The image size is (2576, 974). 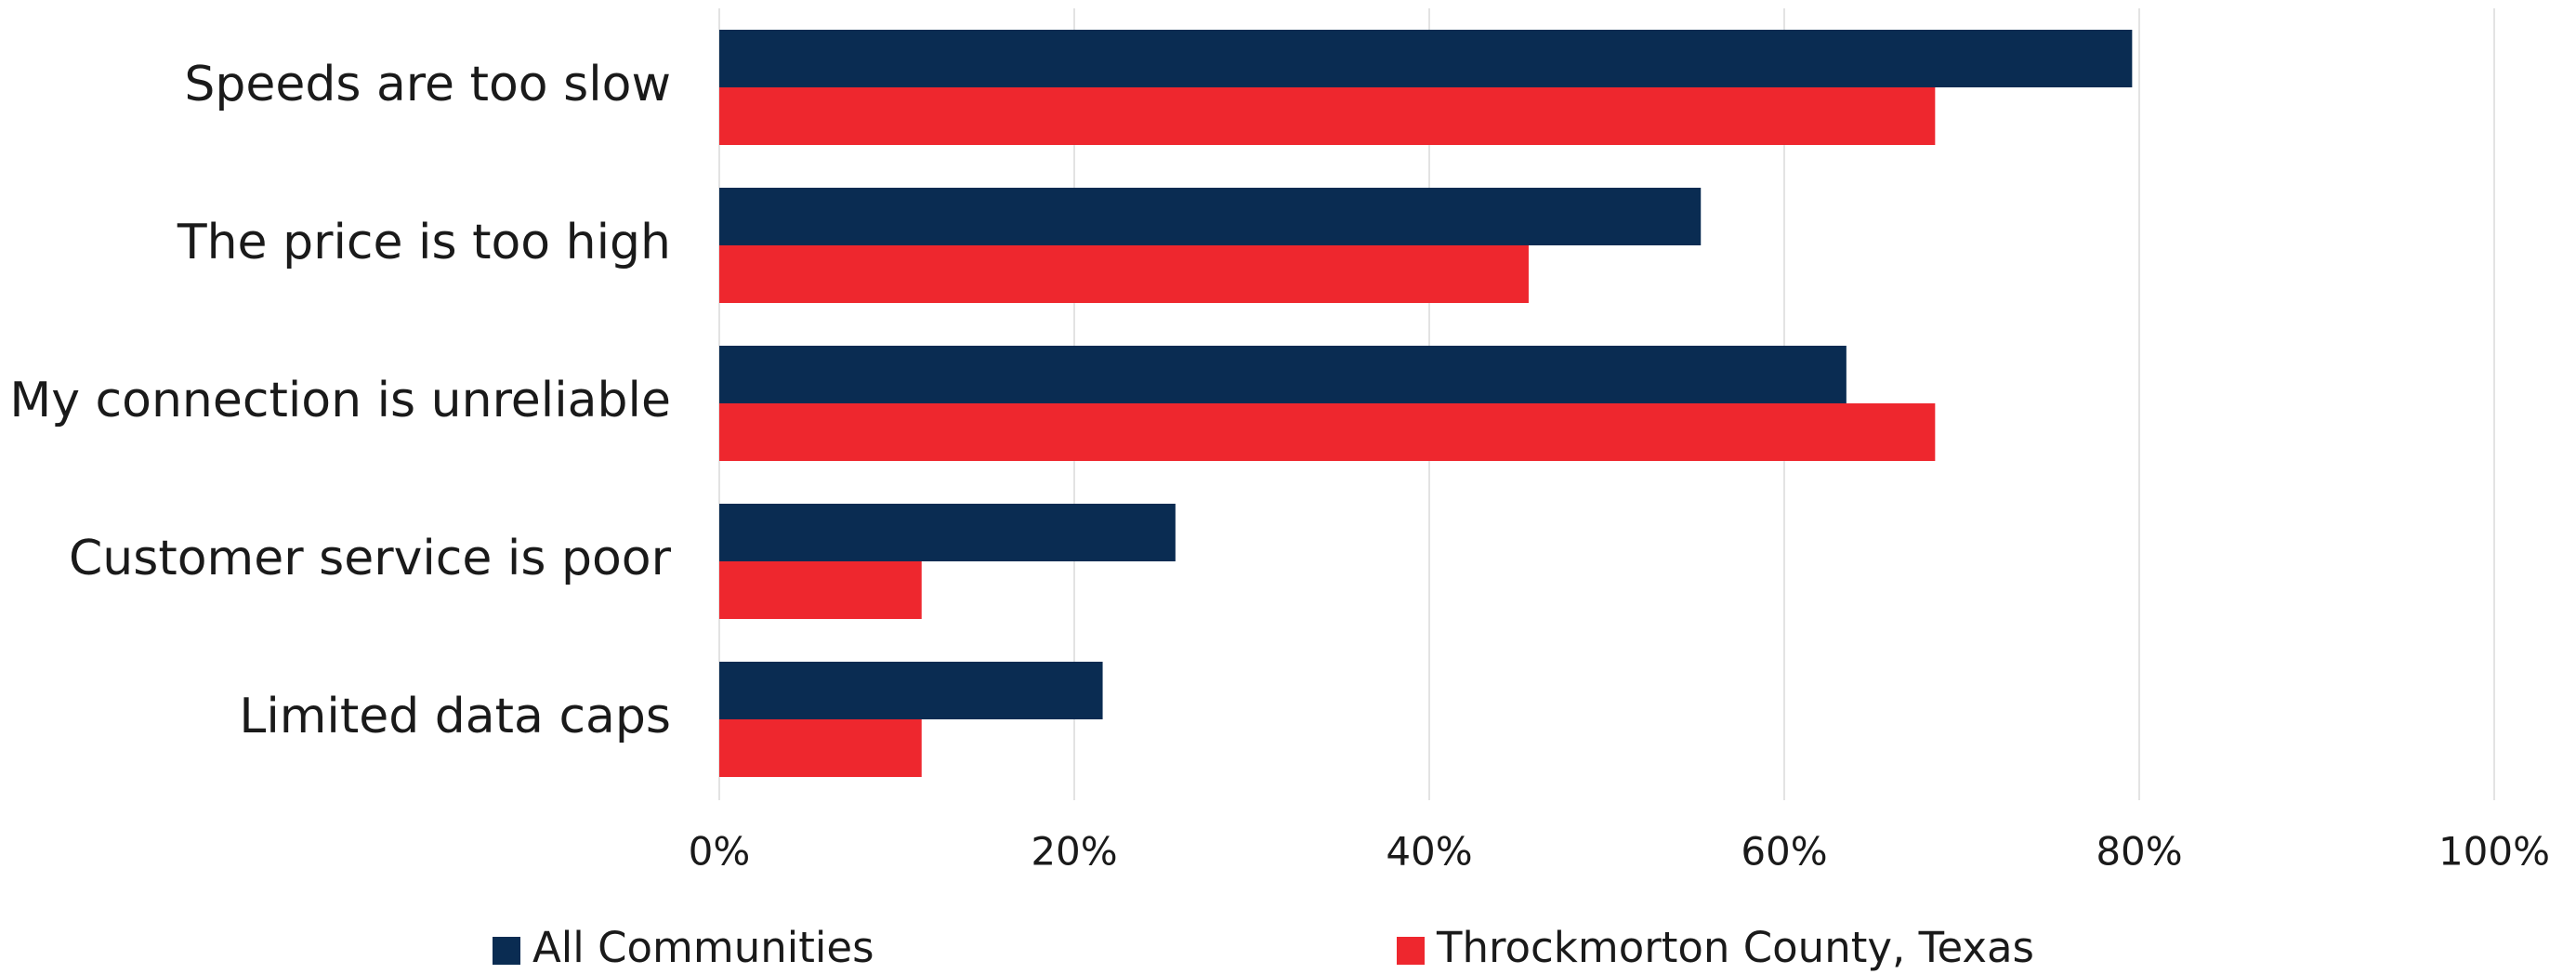 I want to click on legend-label: Throckmorton County, Texas, so click(x=1735, y=947).